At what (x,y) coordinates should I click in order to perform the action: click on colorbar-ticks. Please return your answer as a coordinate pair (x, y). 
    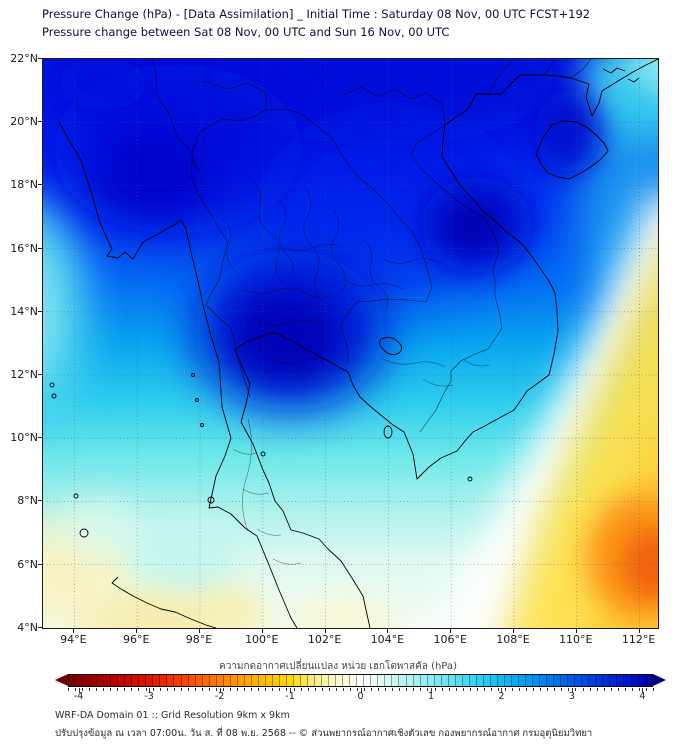
    Looking at the image, I should click on (361, 691).